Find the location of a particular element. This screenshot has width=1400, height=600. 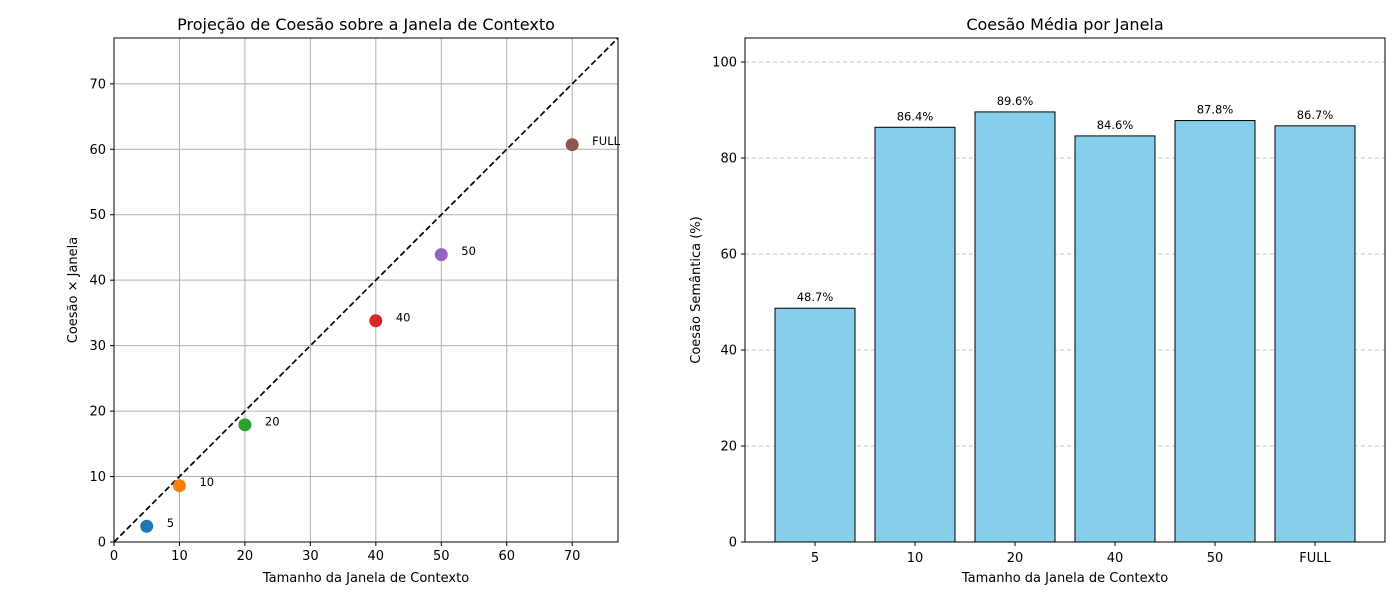

scatter-y-tick-label: 20 is located at coordinates (97, 412).